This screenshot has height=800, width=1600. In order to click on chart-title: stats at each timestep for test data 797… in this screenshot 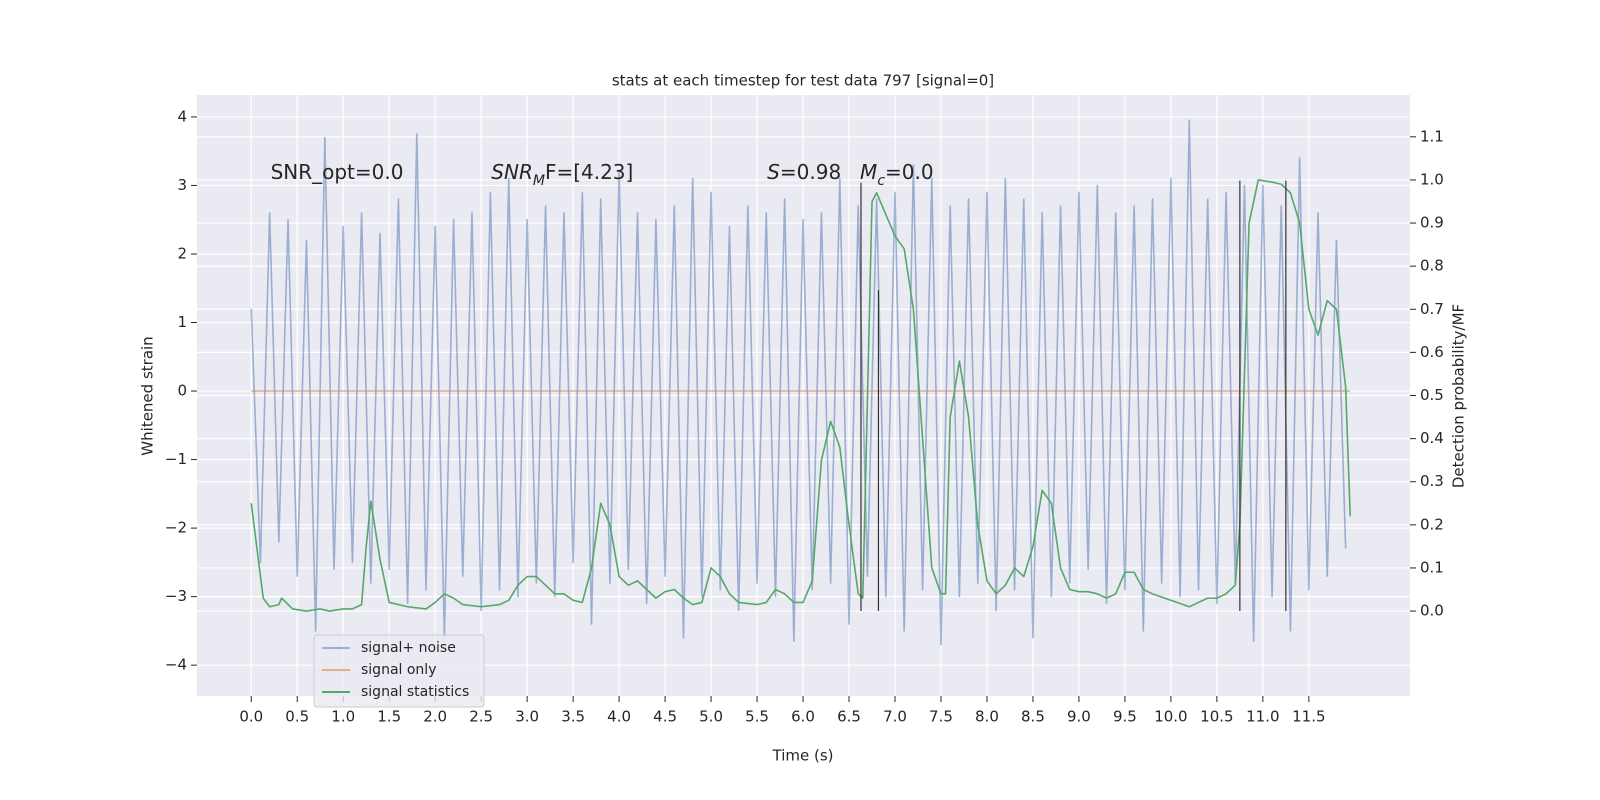, I will do `click(803, 81)`.